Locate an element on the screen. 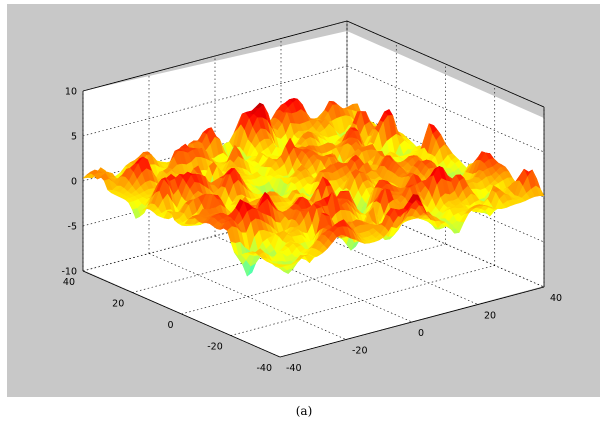 This screenshot has height=431, width=608. z-tick-label: 0 is located at coordinates (74, 182).